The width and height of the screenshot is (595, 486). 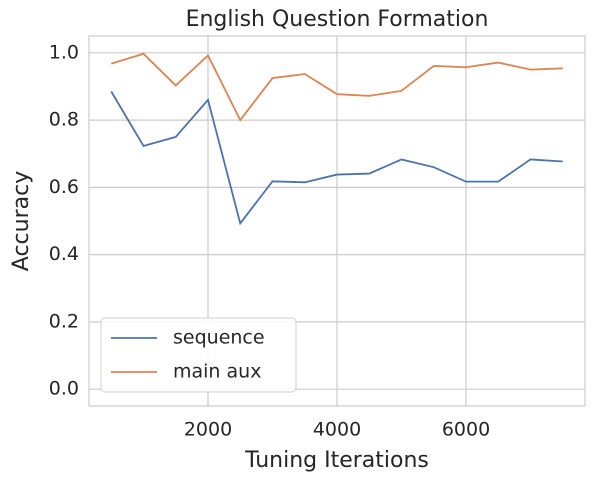 I want to click on y-tick-label: 1.0, so click(x=64, y=52).